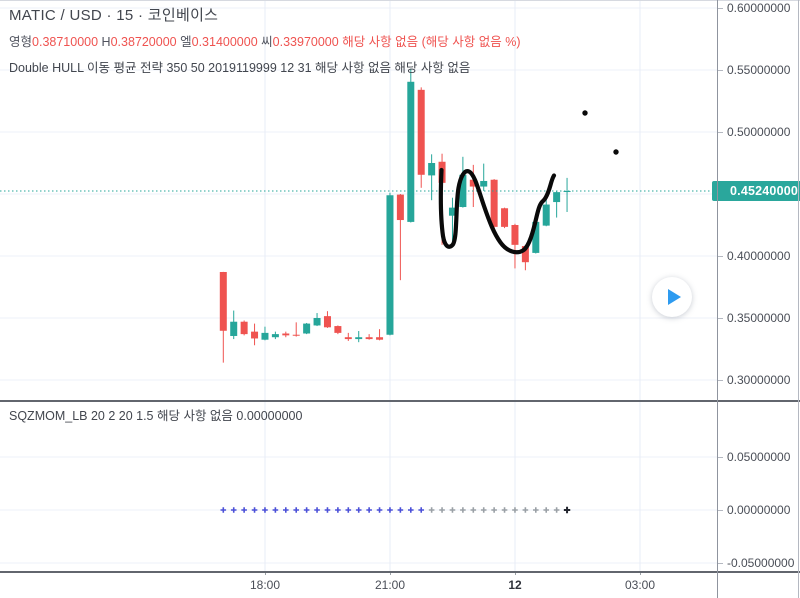 The height and width of the screenshot is (598, 800). Describe the element at coordinates (761, 563) in the screenshot. I see `axis-price-text: -0.05000000` at that location.